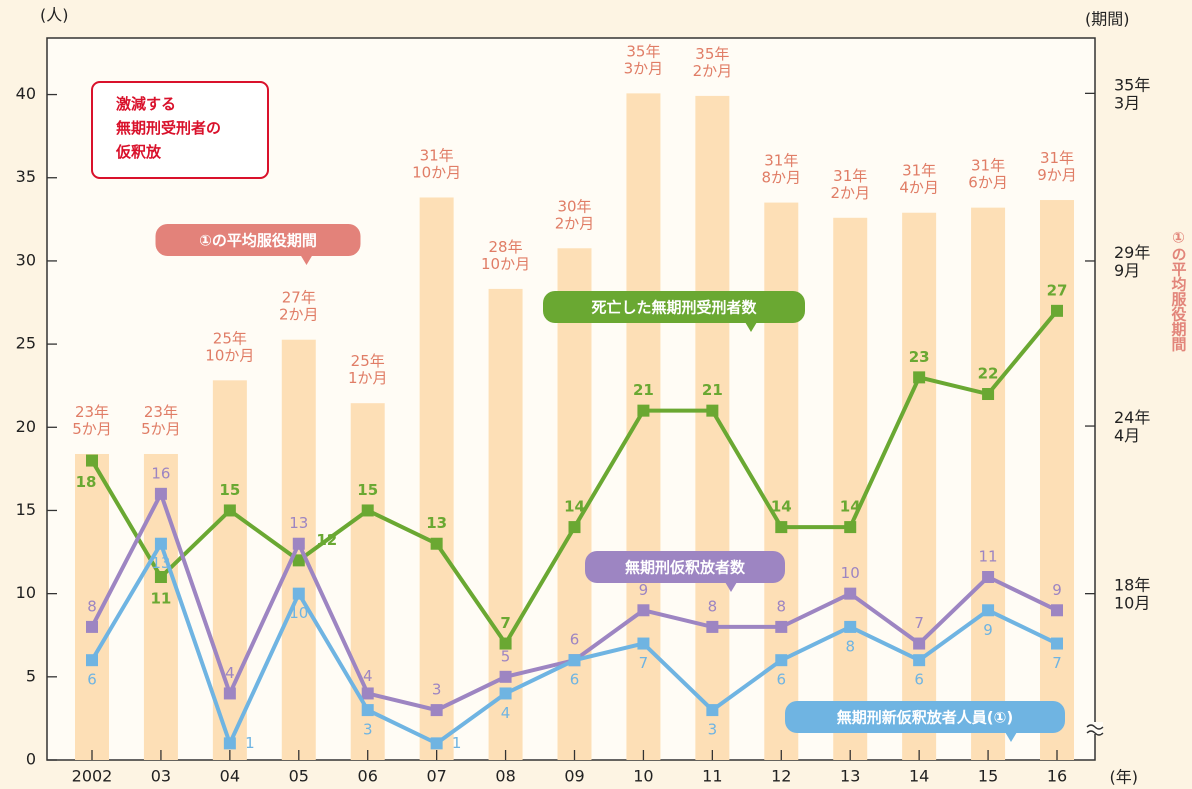 The image size is (1192, 789). Describe the element at coordinates (1124, 777) in the screenshot. I see `x-unit: (年)` at that location.